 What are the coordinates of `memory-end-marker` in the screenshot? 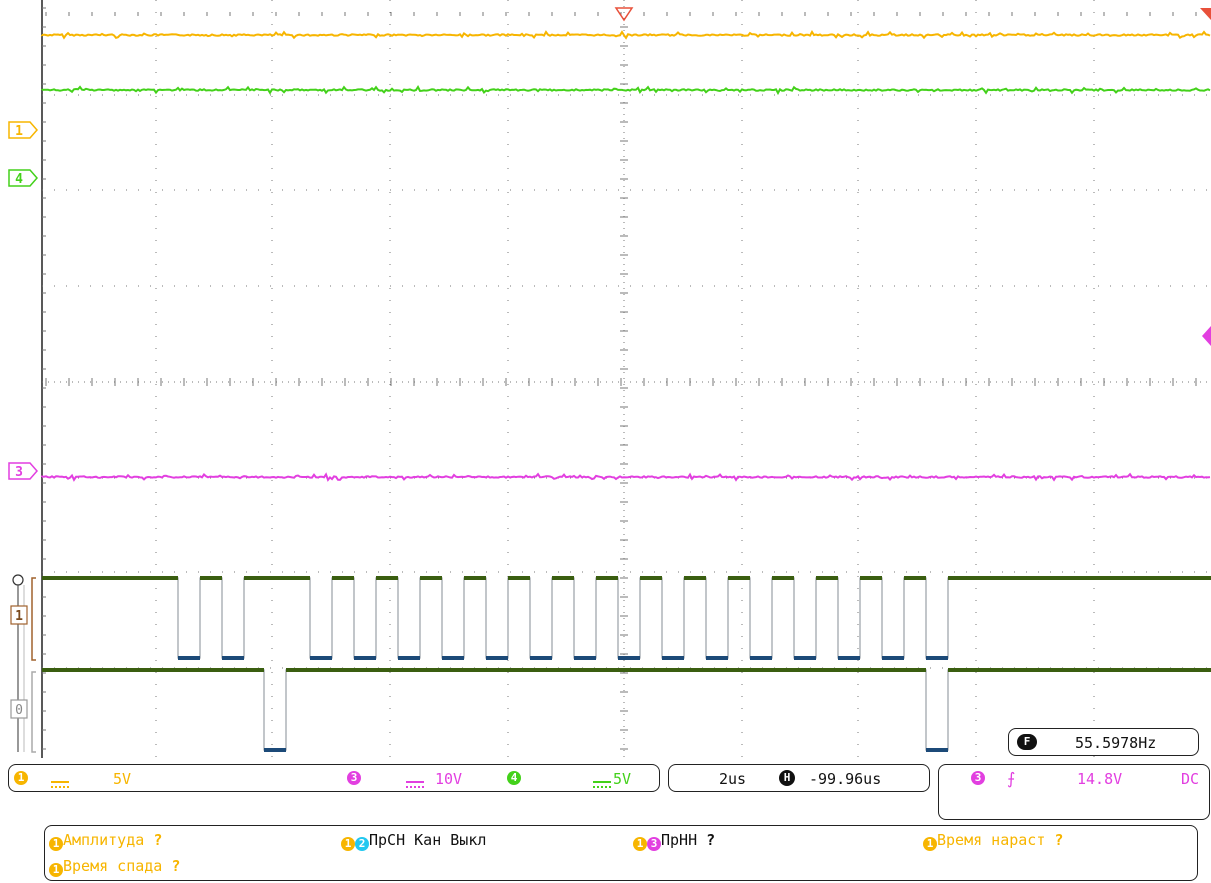 It's located at (1205, 14).